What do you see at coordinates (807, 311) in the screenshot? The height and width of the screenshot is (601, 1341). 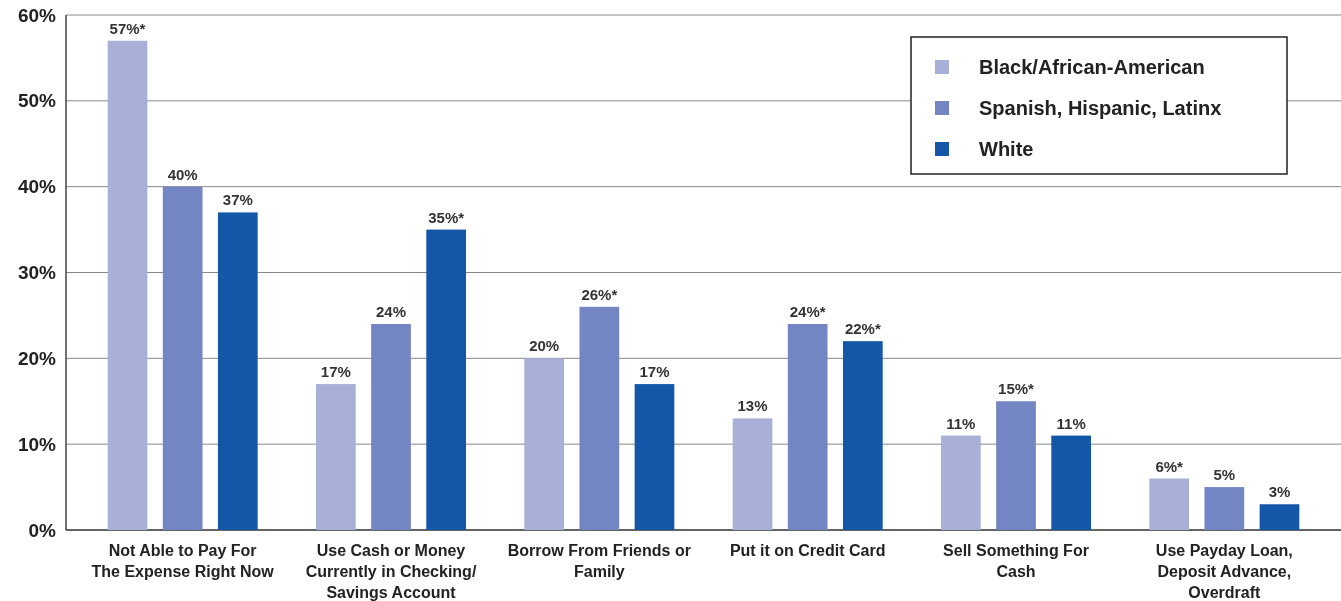 I see `data-label: 24%*` at bounding box center [807, 311].